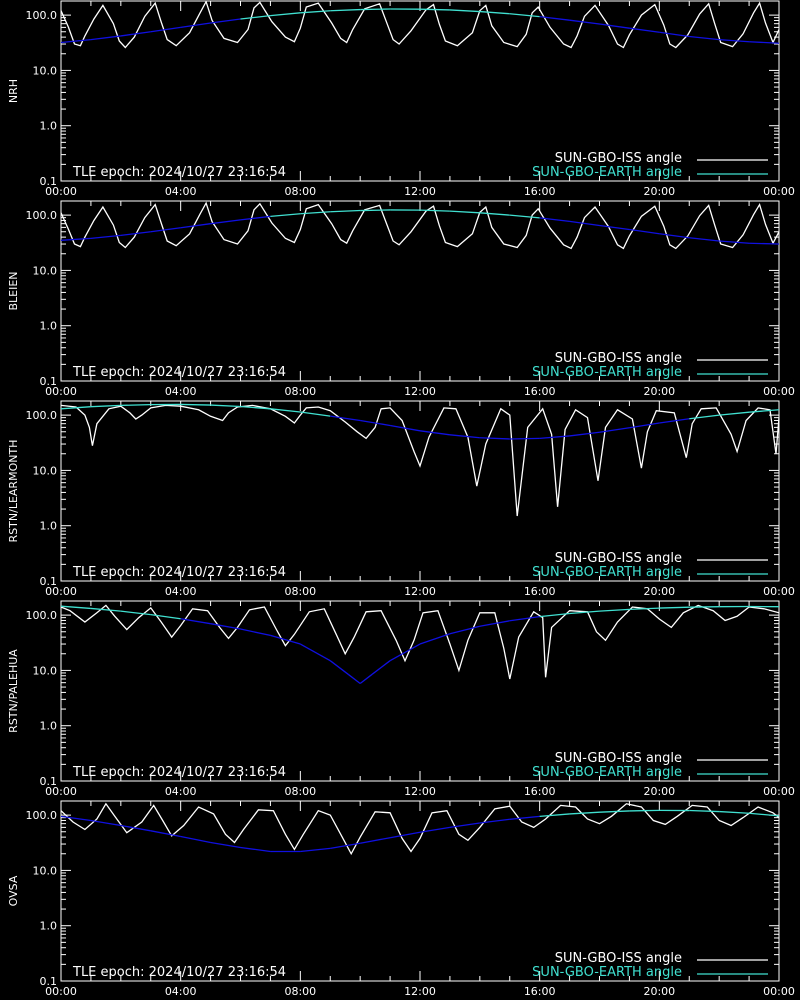 This screenshot has height=1000, width=800. Describe the element at coordinates (540, 591) in the screenshot. I see `x-tick-label: 16:00` at that location.